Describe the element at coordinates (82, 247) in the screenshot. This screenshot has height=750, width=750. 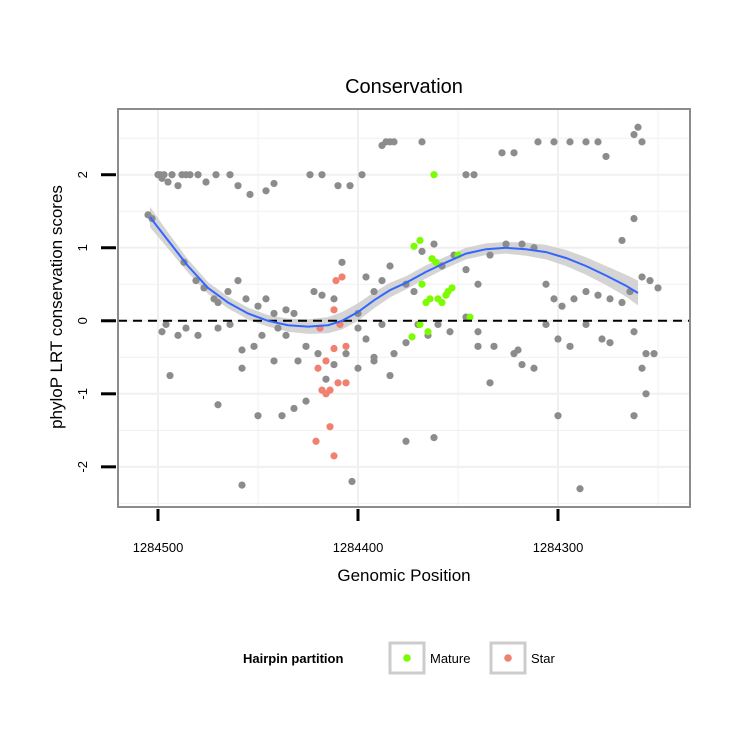
I see `y-tick-label: 1` at that location.